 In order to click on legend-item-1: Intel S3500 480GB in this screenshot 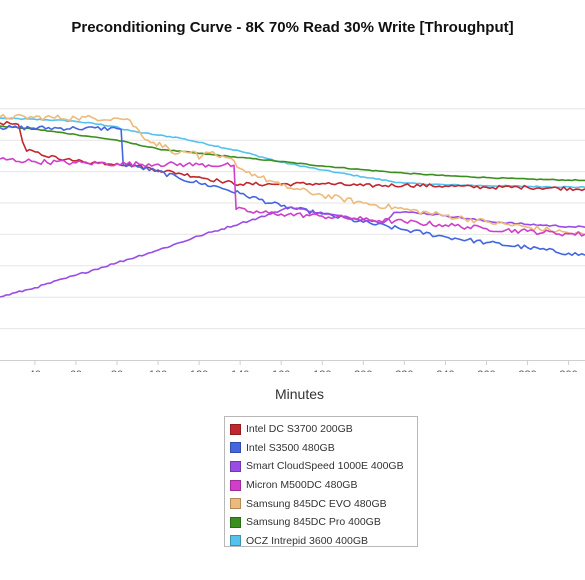, I will do `click(323, 448)`.